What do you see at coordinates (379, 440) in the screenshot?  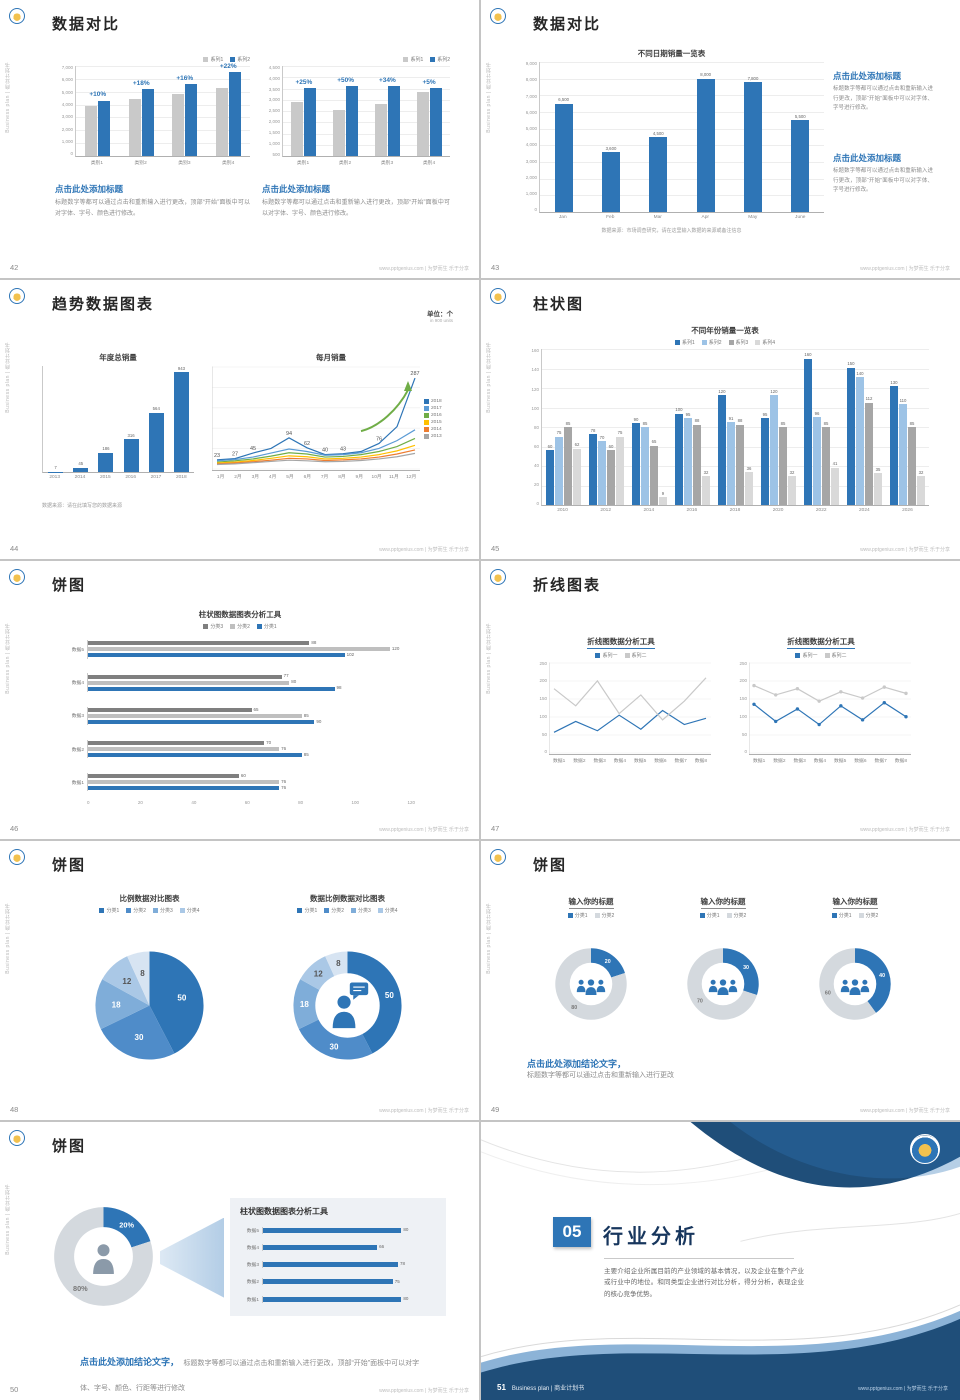 I see `chart-text: 76` at bounding box center [379, 440].